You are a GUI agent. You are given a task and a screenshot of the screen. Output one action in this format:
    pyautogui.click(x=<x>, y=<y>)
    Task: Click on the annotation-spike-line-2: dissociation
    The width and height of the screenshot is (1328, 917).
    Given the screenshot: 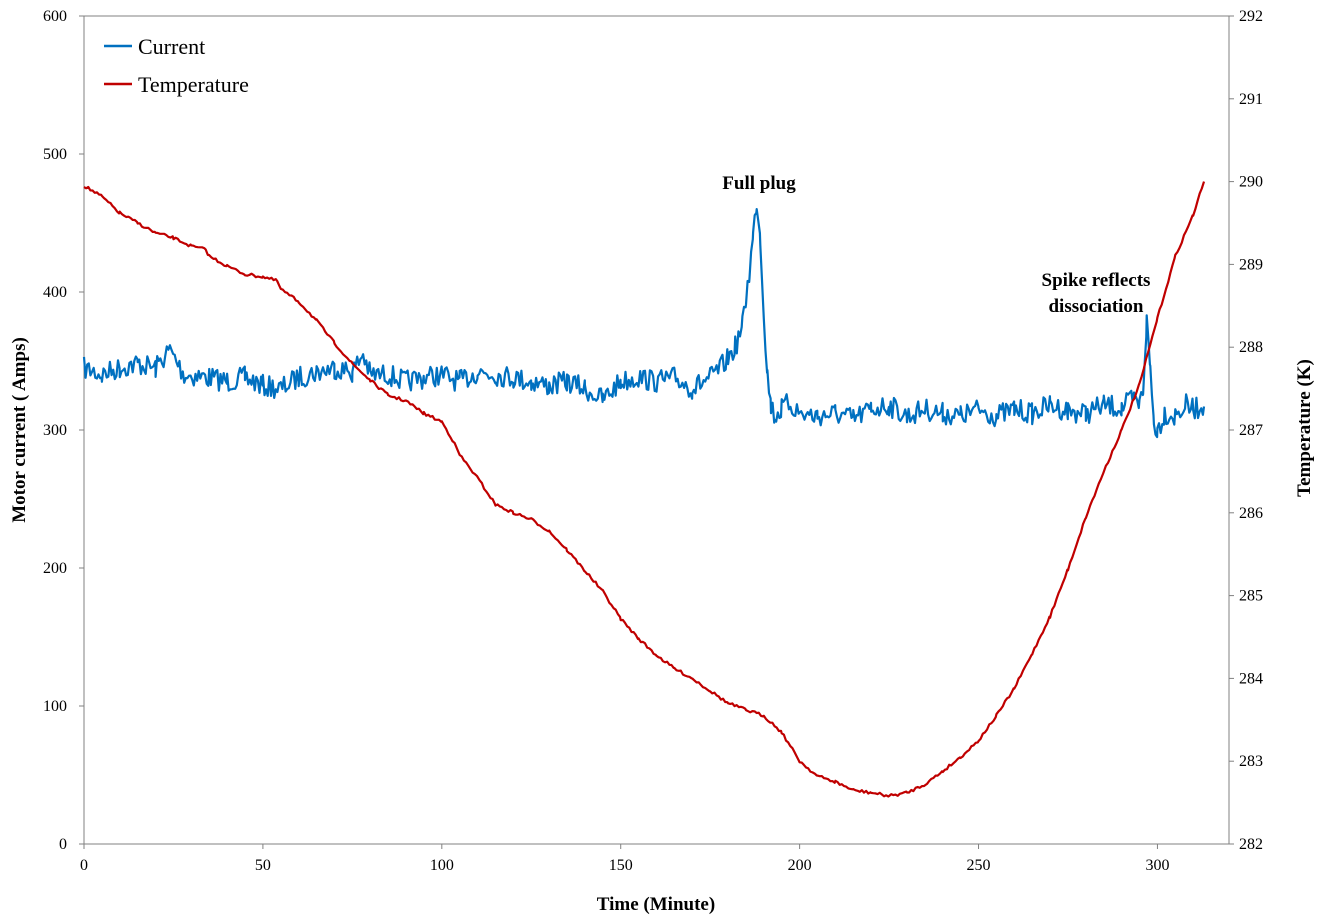 What is the action you would take?
    pyautogui.click(x=1095, y=306)
    